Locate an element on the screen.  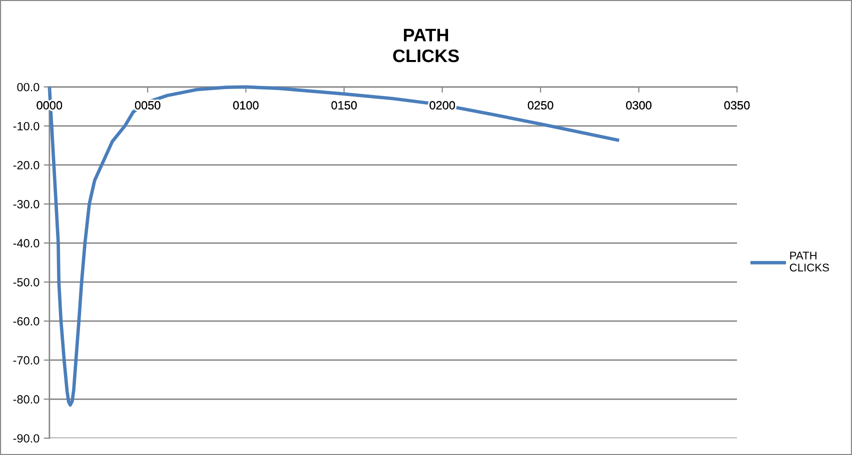
y-tick-label: 00.0 is located at coordinates (28, 87).